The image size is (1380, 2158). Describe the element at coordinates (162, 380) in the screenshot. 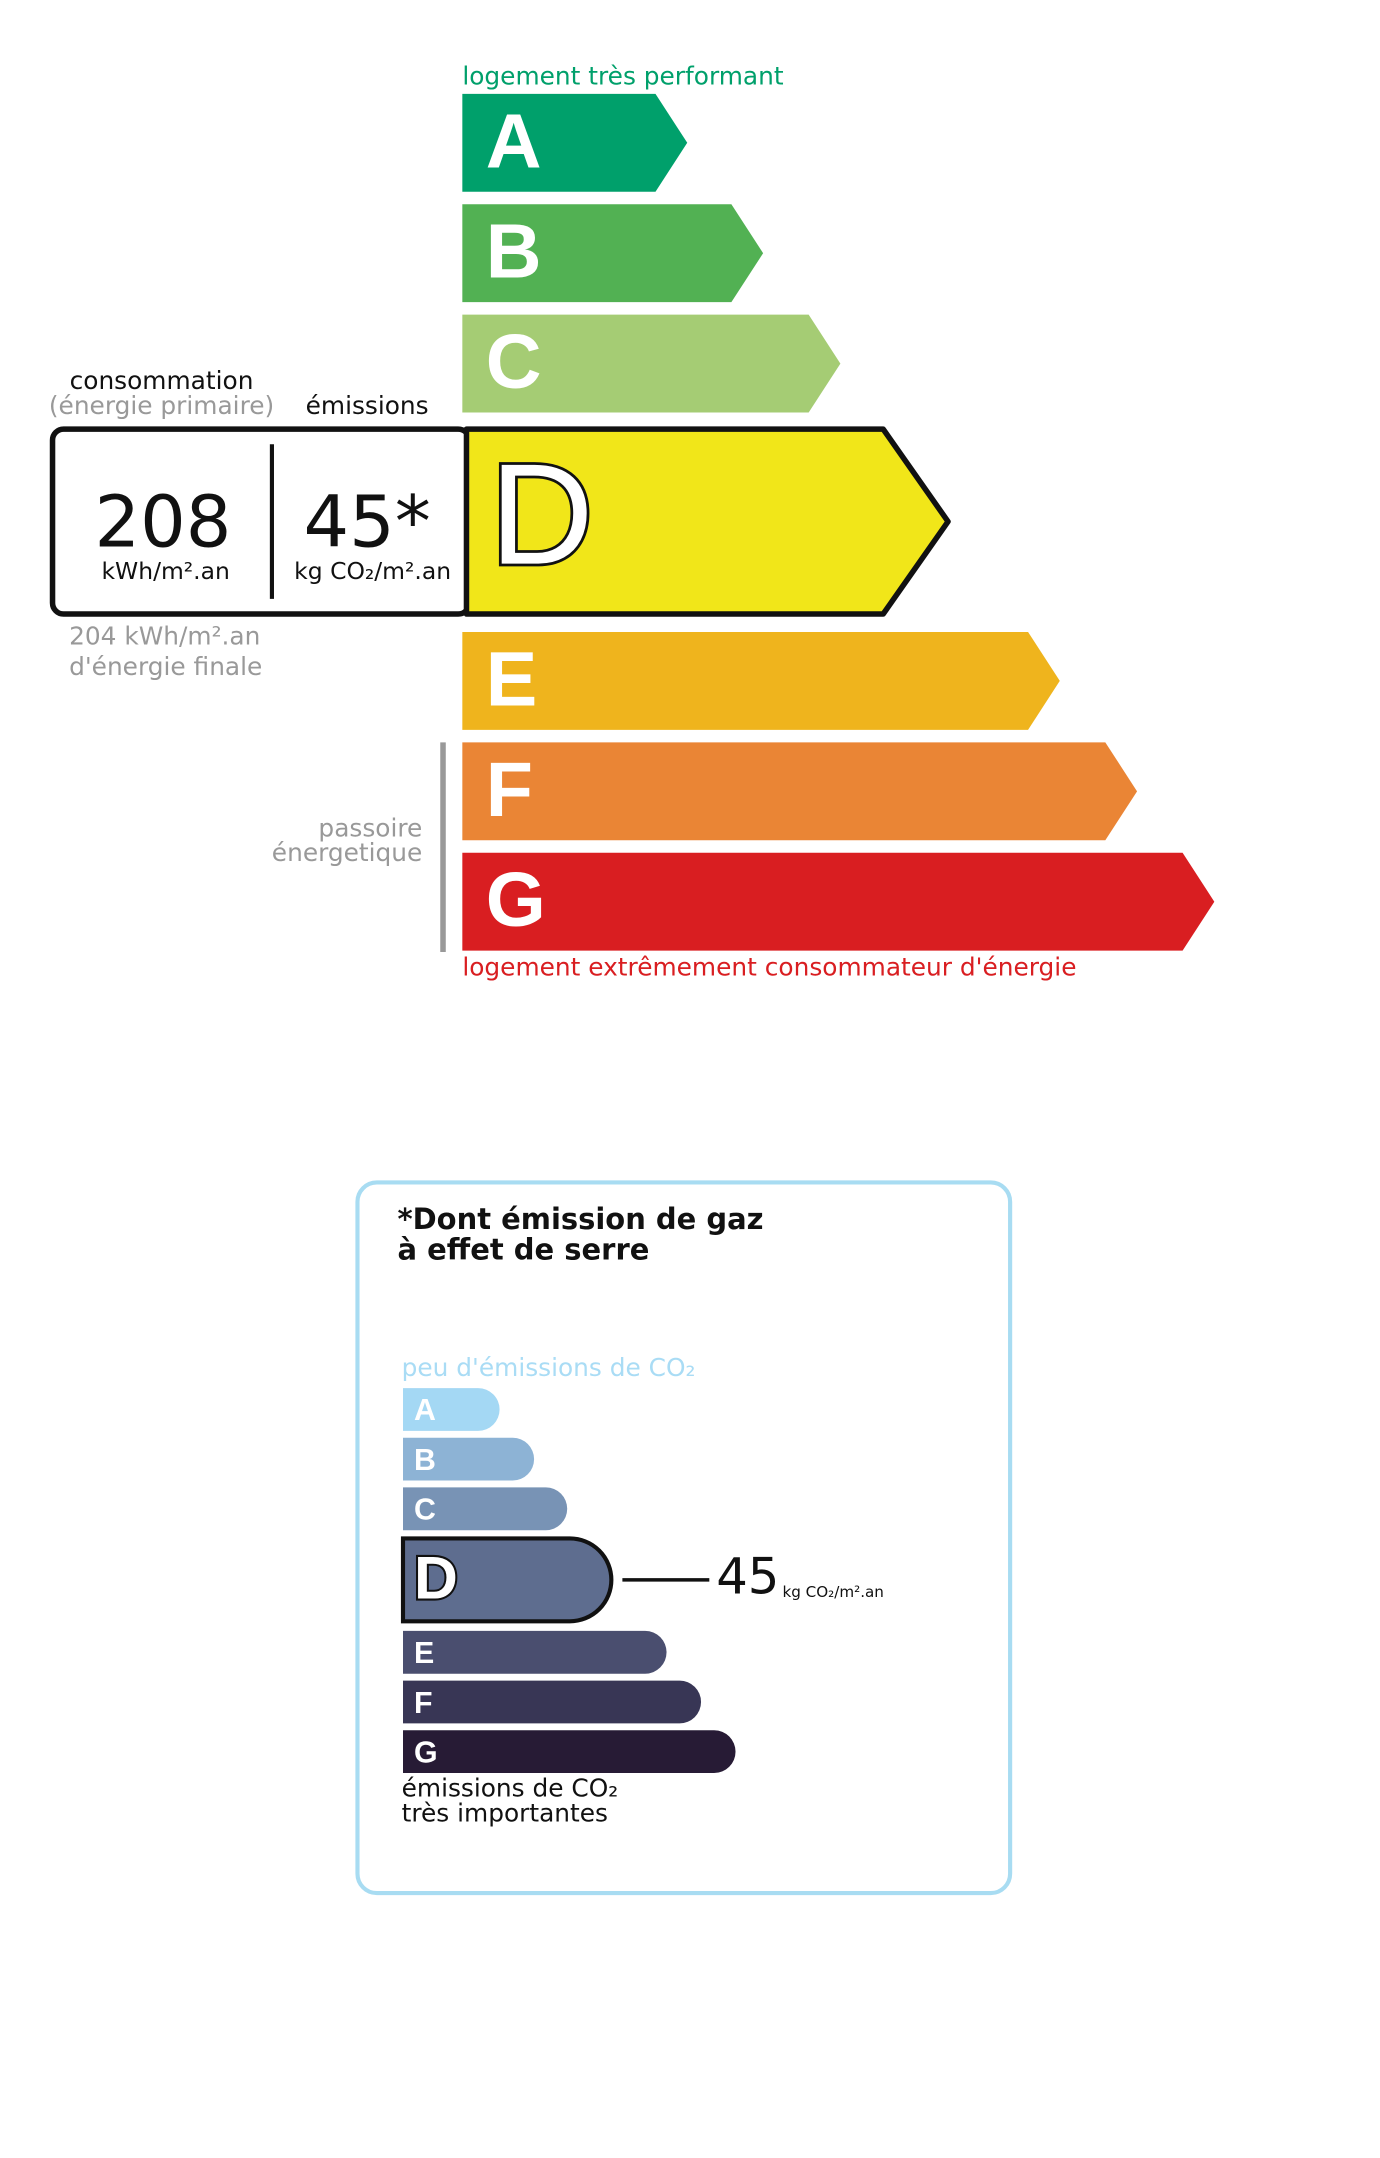

I see `consumption-header: consommation` at that location.